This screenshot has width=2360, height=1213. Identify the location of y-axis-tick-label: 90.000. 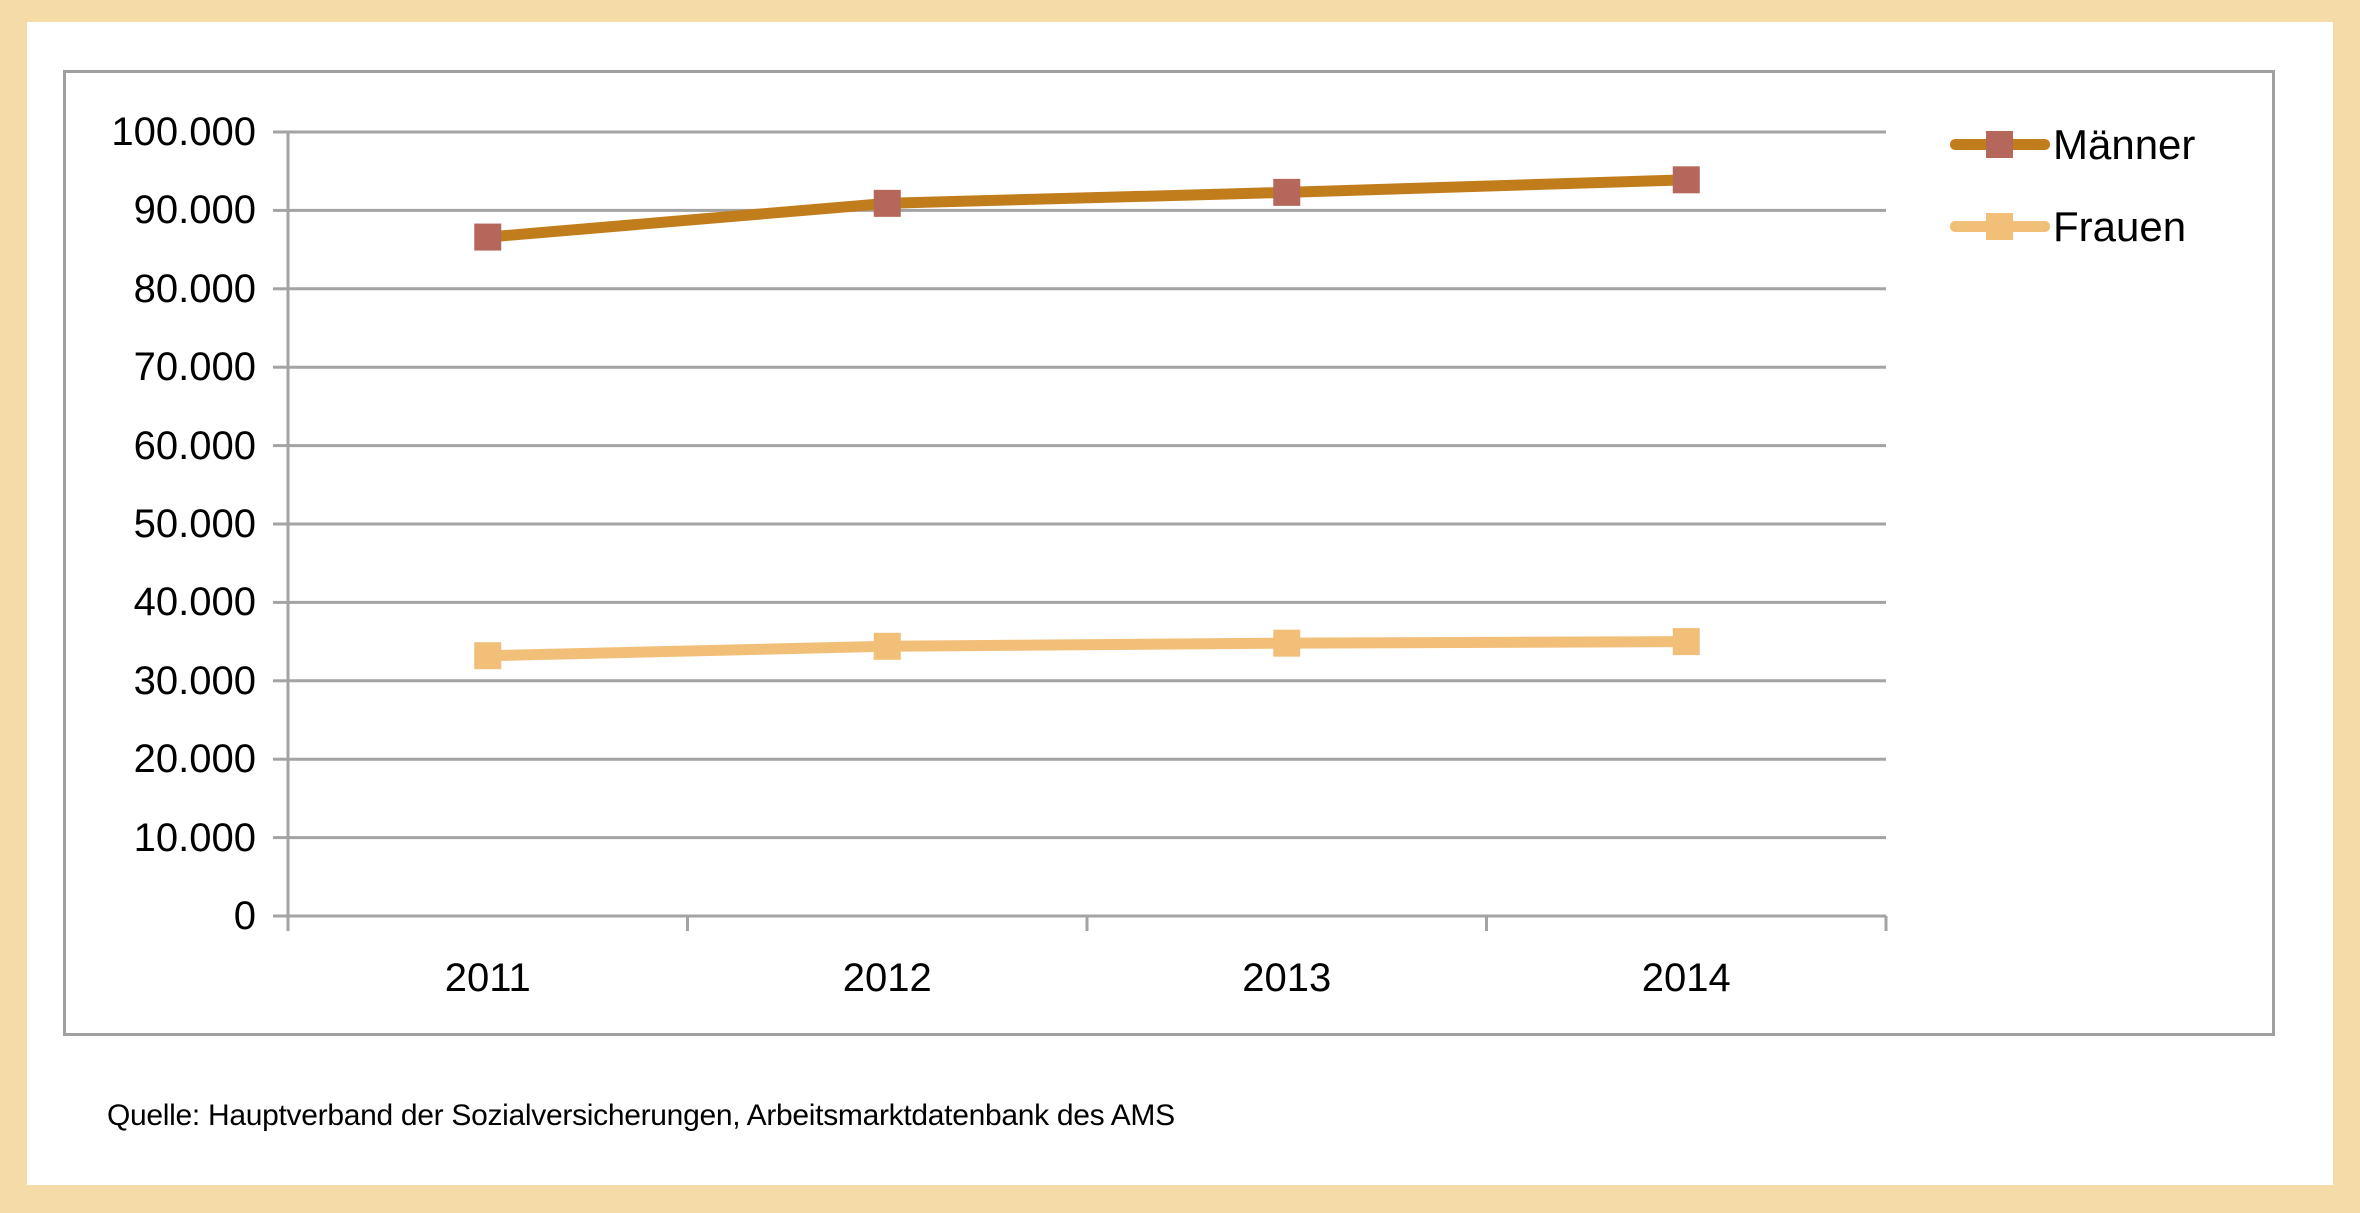
(194, 210).